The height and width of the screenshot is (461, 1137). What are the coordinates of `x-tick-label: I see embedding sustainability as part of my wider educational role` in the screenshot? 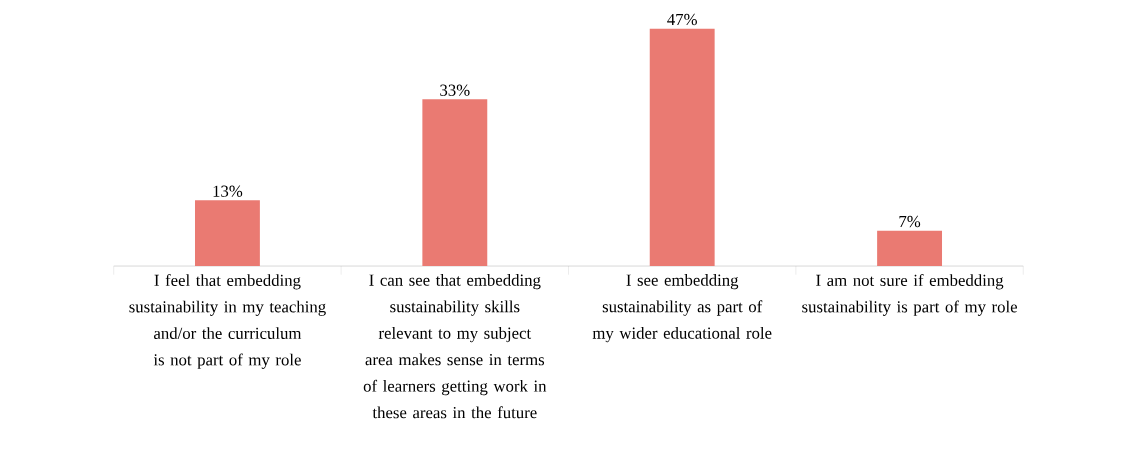 It's located at (682, 308).